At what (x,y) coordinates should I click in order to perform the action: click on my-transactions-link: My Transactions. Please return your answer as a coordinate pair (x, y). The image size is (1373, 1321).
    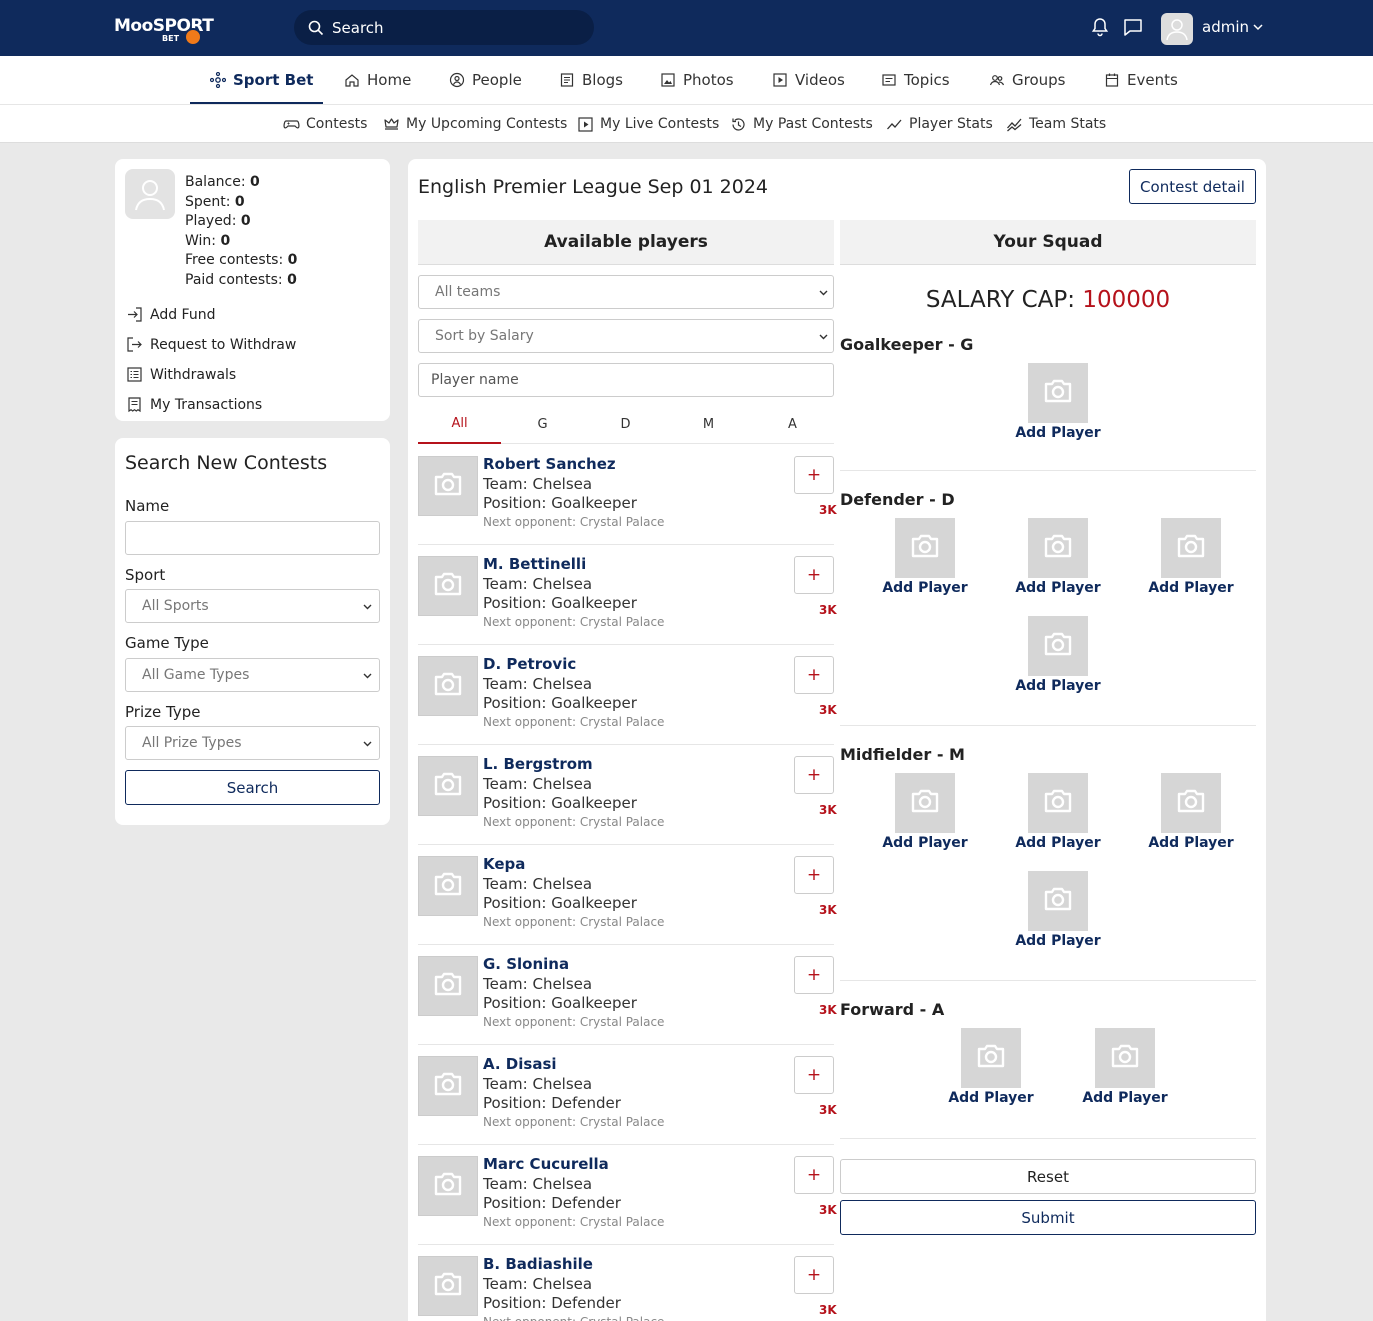
    Looking at the image, I should click on (194, 404).